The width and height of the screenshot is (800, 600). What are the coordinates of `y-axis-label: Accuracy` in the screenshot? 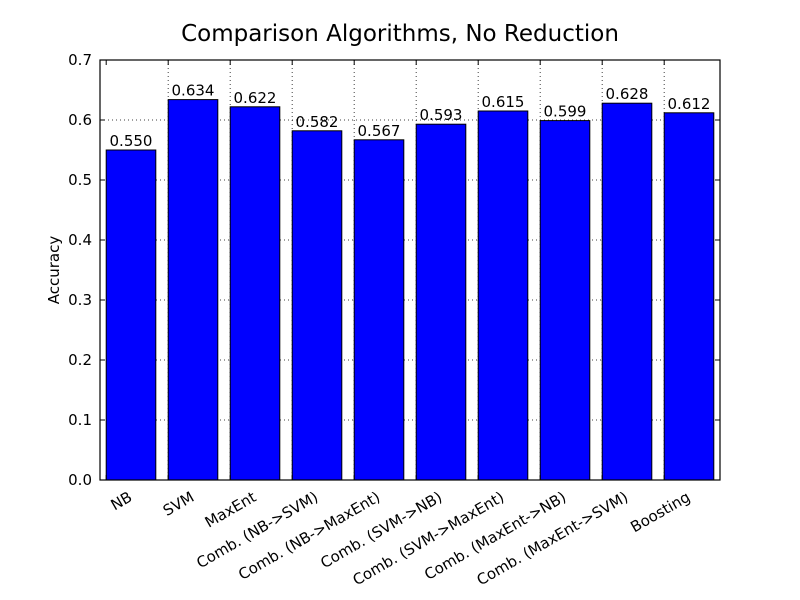 It's located at (54, 270).